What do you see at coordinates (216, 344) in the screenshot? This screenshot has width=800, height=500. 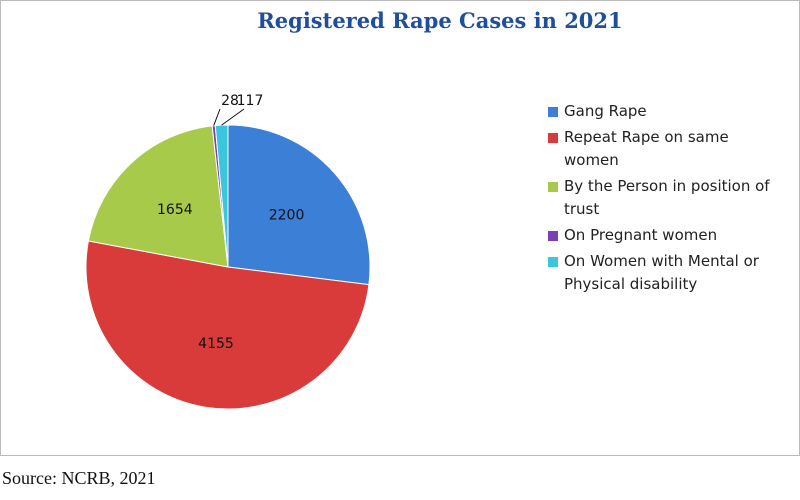 I see `data-label: 4155` at bounding box center [216, 344].